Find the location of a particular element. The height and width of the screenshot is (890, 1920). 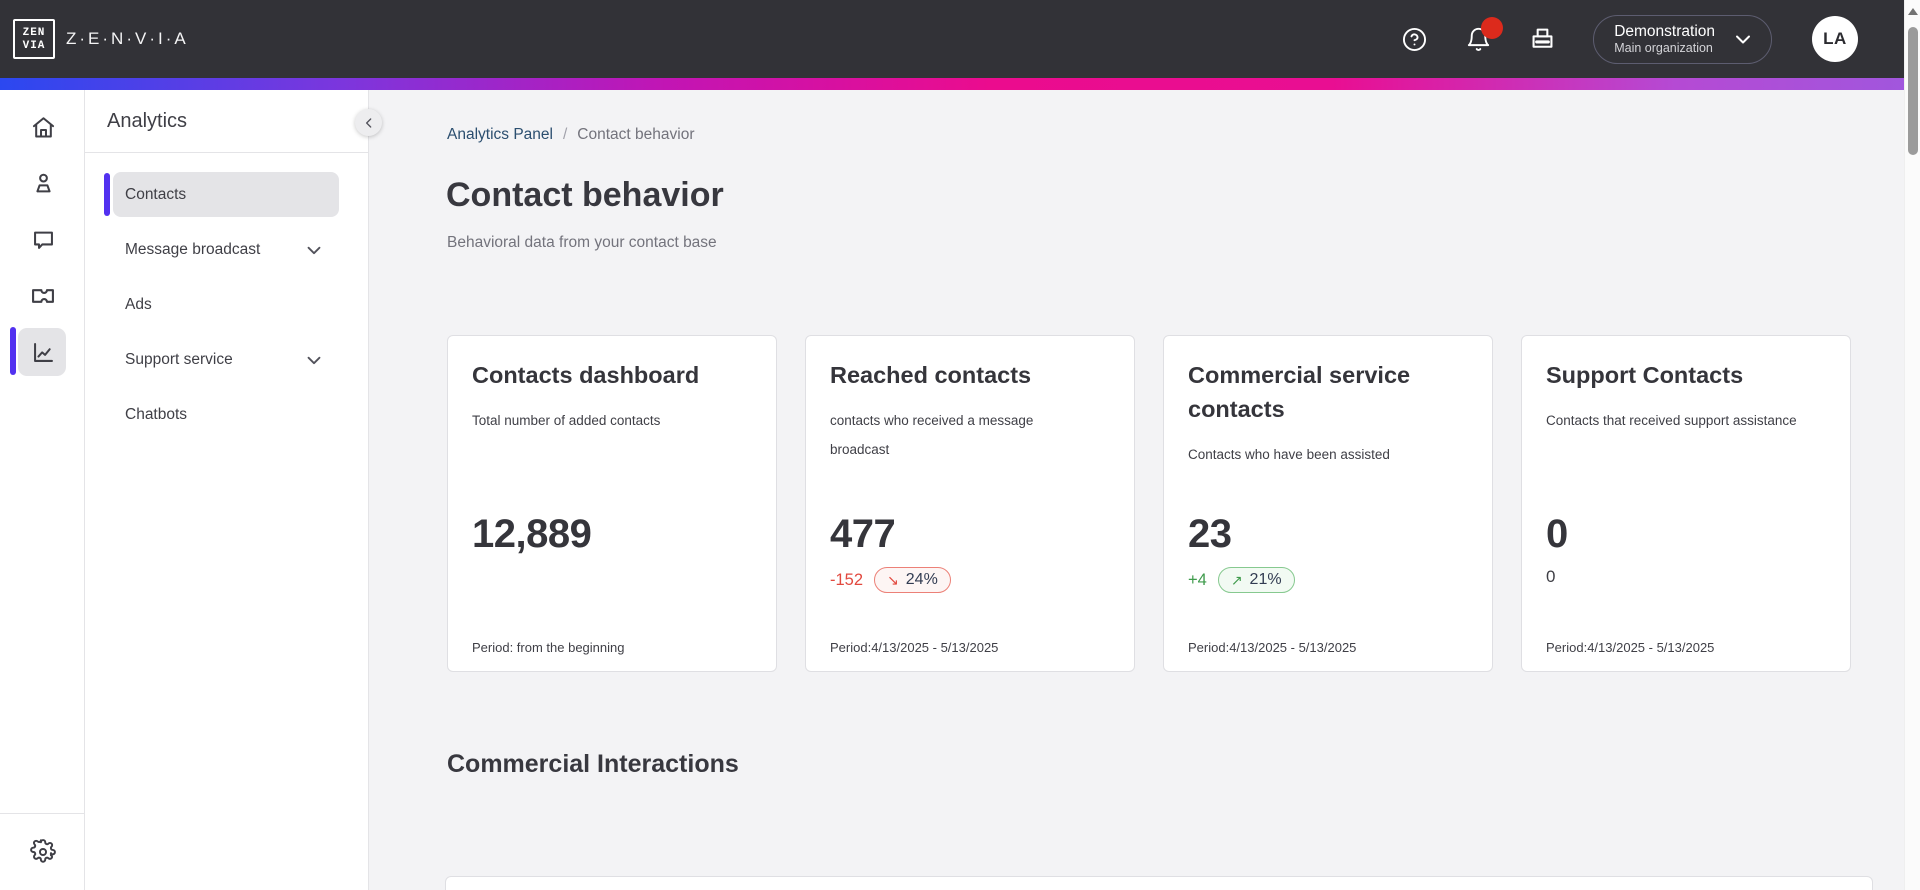

menu-item-ads: Ads is located at coordinates (226, 304).